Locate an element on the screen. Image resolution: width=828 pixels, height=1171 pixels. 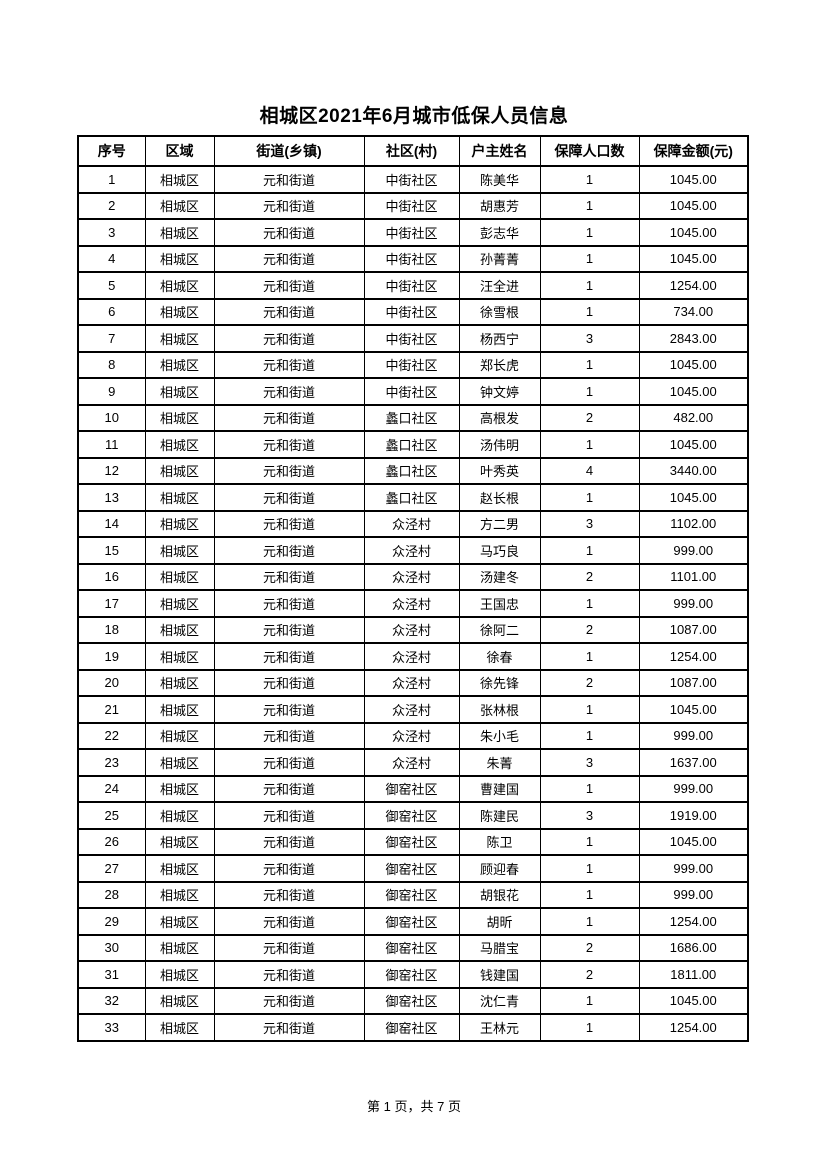
table-row: 4 相城区 元和街道 中街社区 孙菁菁 1 1045.00 is located at coordinates (413, 258).